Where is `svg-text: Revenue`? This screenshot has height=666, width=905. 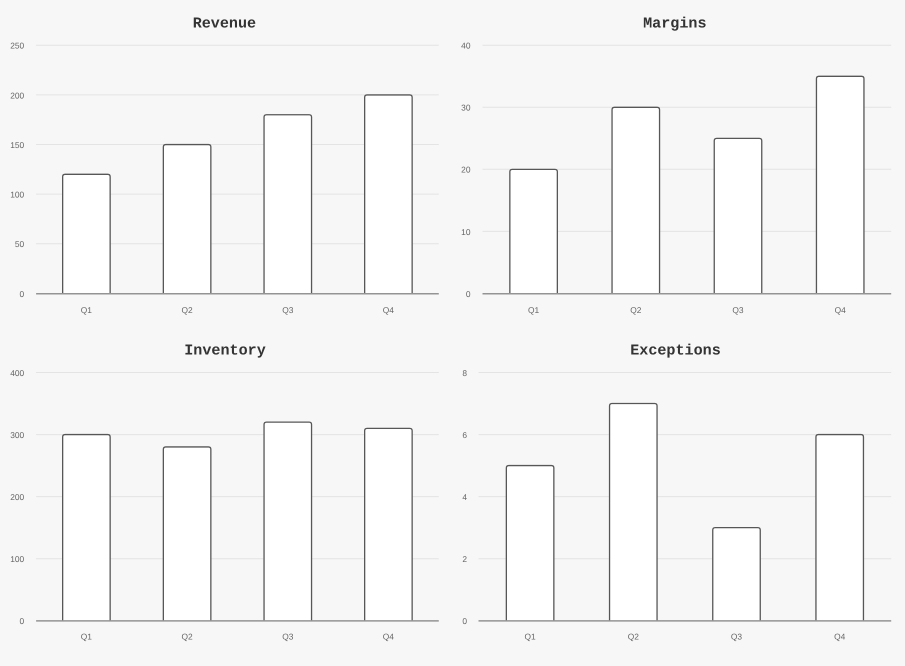
svg-text: Revenue is located at coordinates (224, 23).